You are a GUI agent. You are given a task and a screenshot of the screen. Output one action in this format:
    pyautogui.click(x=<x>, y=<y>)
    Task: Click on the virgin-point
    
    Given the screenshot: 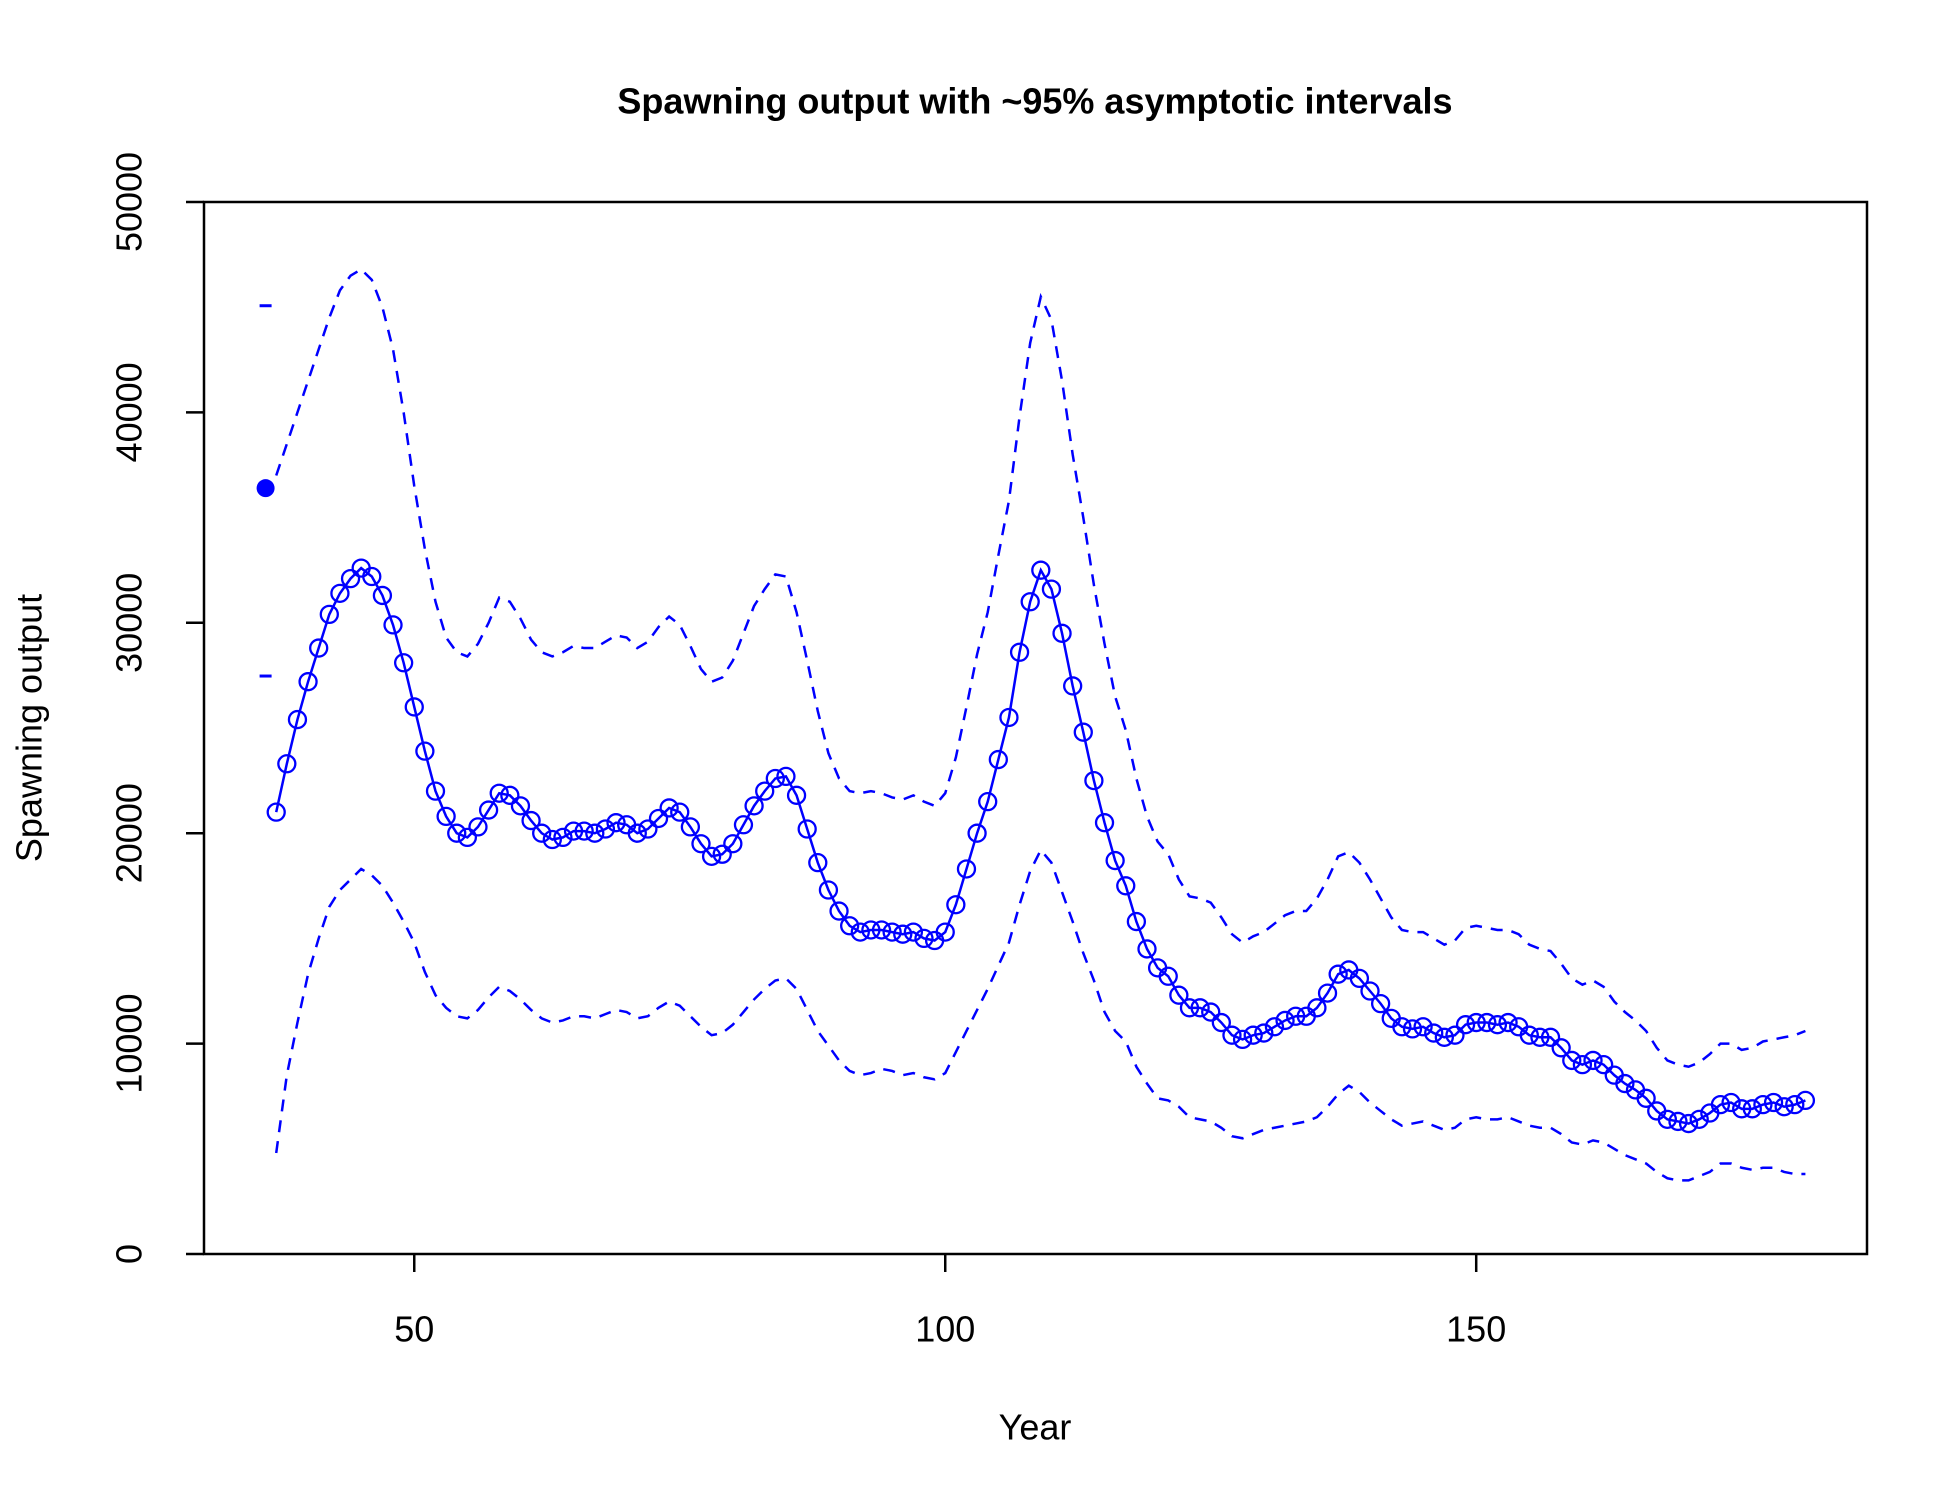 What is the action you would take?
    pyautogui.click(x=265, y=488)
    